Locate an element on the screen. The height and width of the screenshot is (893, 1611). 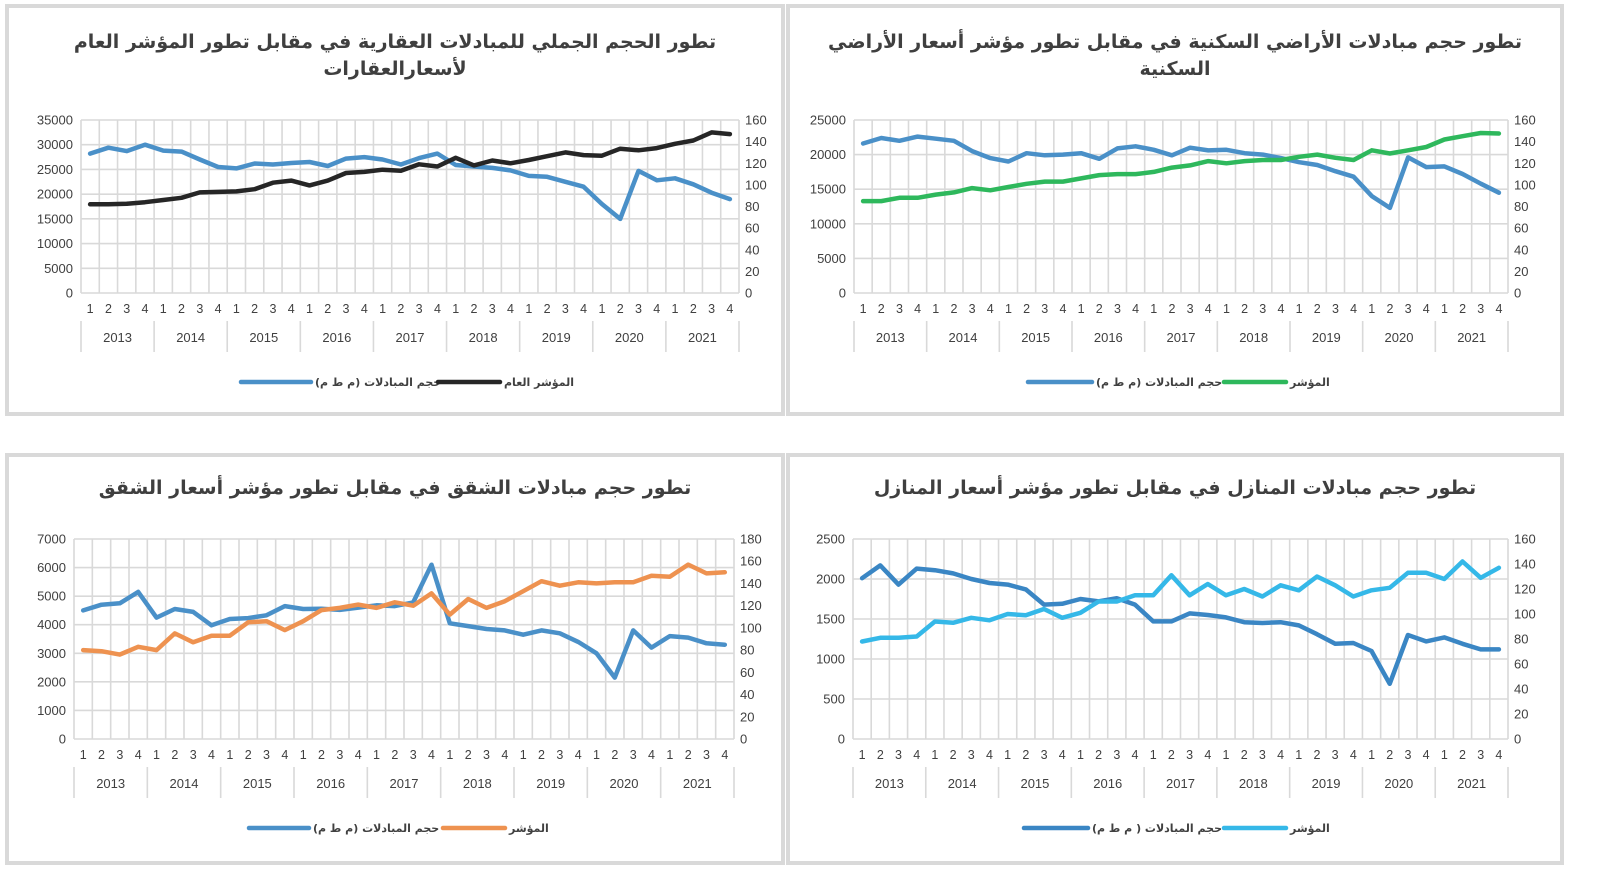
y-left-tick-label: 5000 is located at coordinates (51, 596).